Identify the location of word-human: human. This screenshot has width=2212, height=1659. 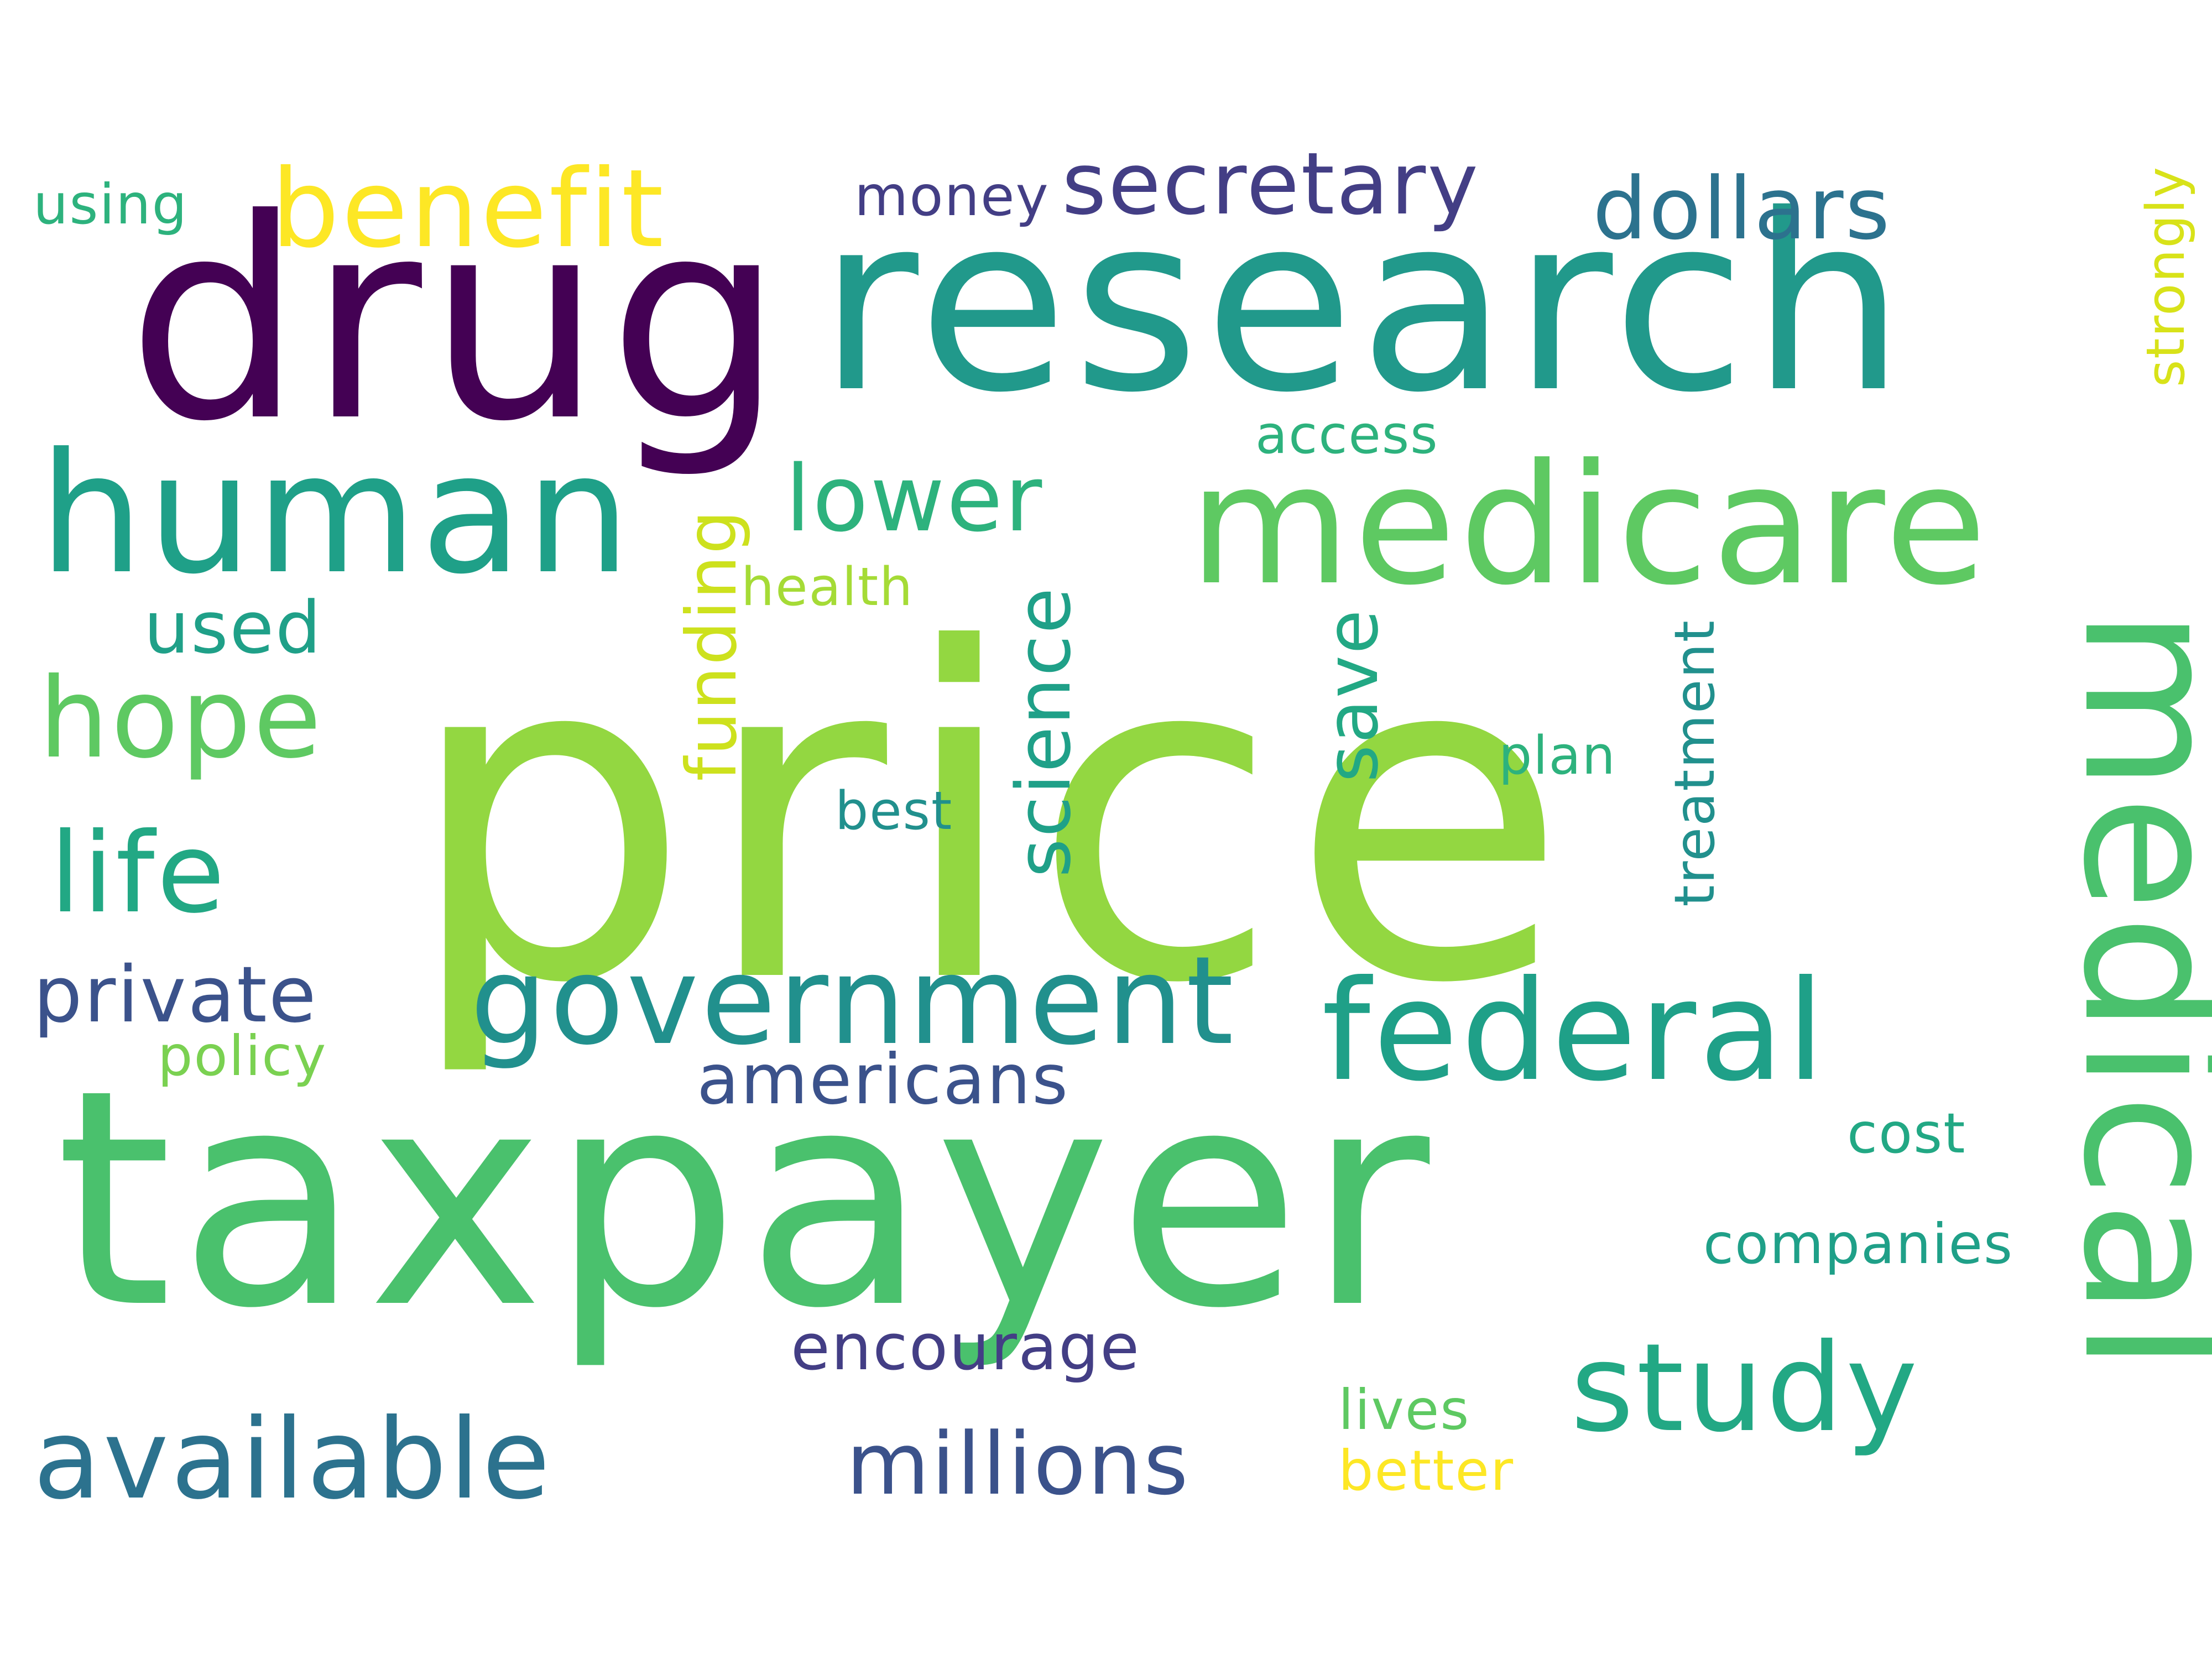
(337, 514).